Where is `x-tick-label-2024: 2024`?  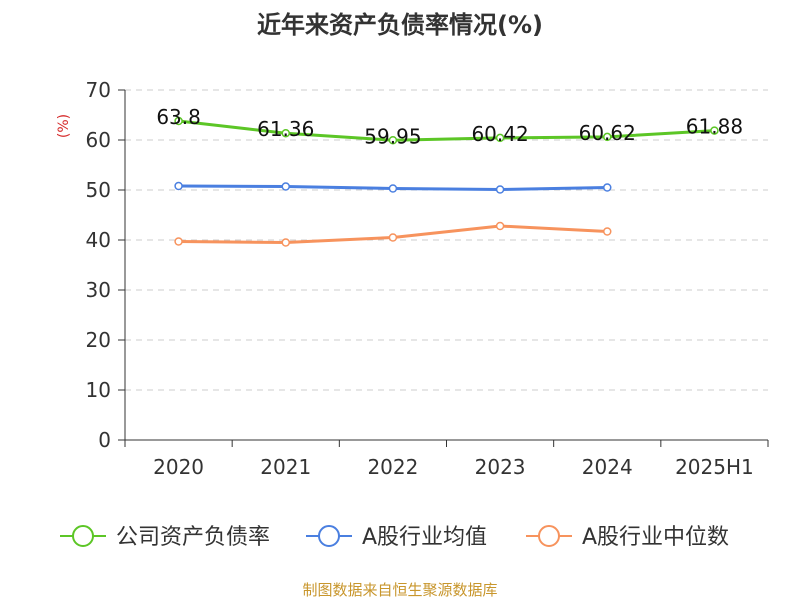
x-tick-label-2024: 2024 is located at coordinates (607, 467).